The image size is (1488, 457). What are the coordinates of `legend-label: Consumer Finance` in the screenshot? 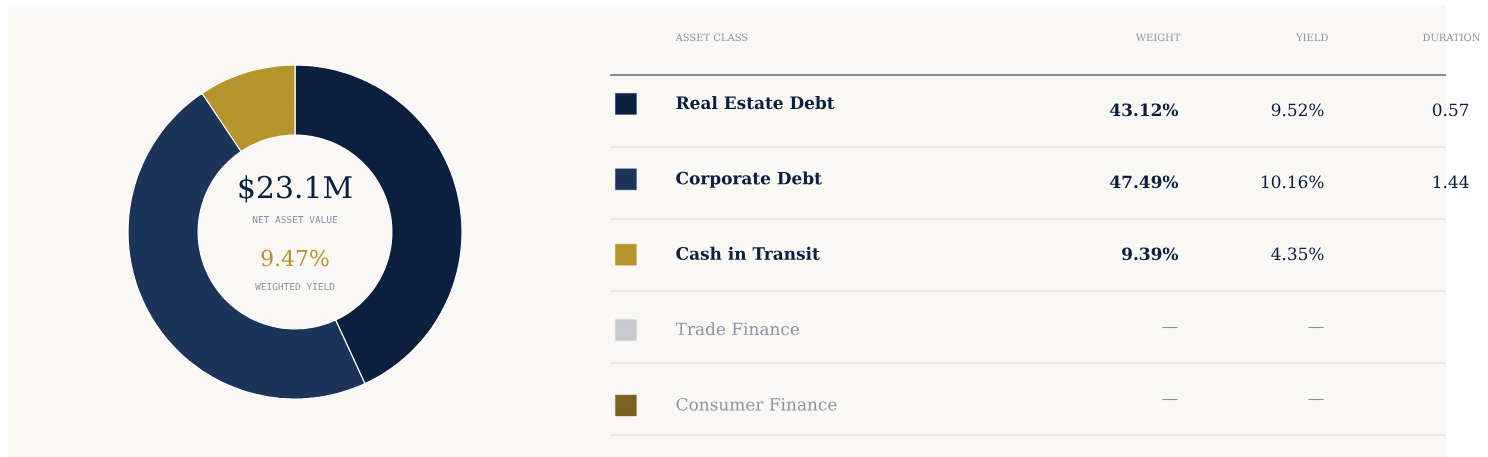 It's located at (756, 404).